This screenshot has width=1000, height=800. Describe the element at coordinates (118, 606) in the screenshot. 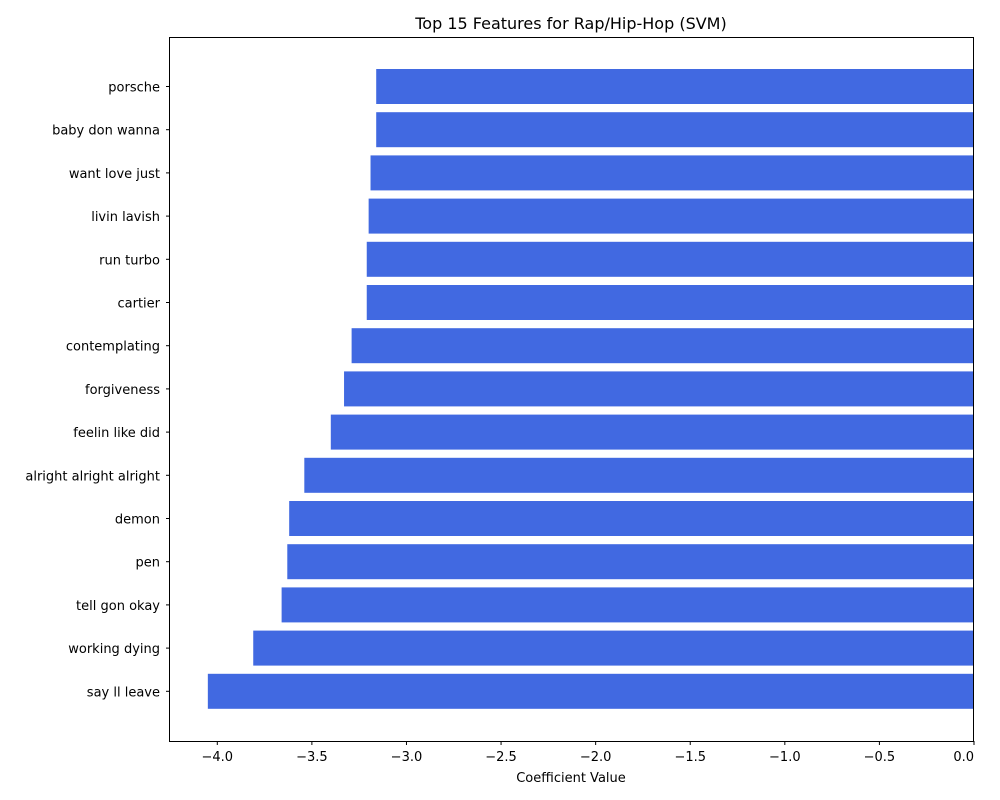

I see `y-tick-label: tell gon okay` at that location.